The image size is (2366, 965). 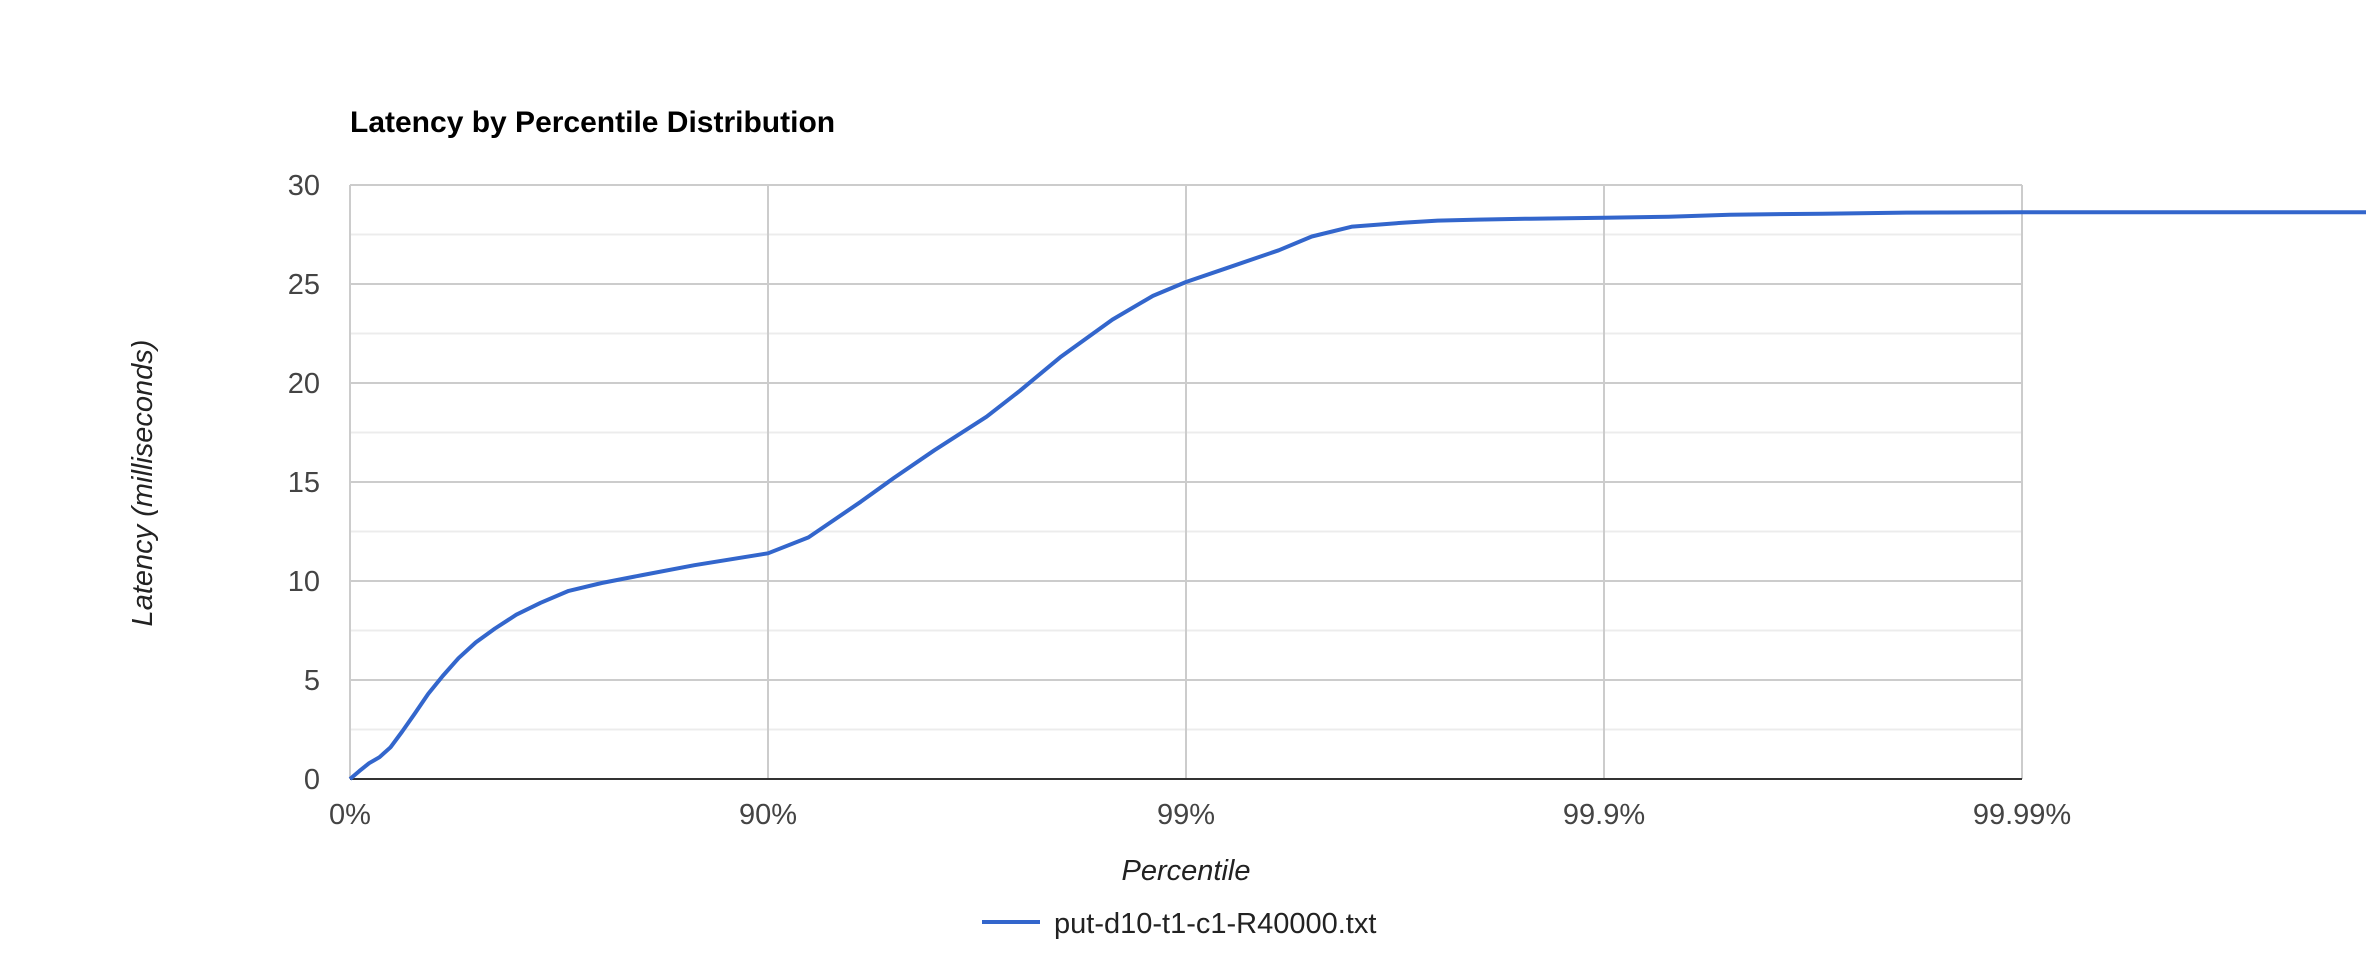 What do you see at coordinates (1186, 871) in the screenshot?
I see `x-axis-title: Percentile` at bounding box center [1186, 871].